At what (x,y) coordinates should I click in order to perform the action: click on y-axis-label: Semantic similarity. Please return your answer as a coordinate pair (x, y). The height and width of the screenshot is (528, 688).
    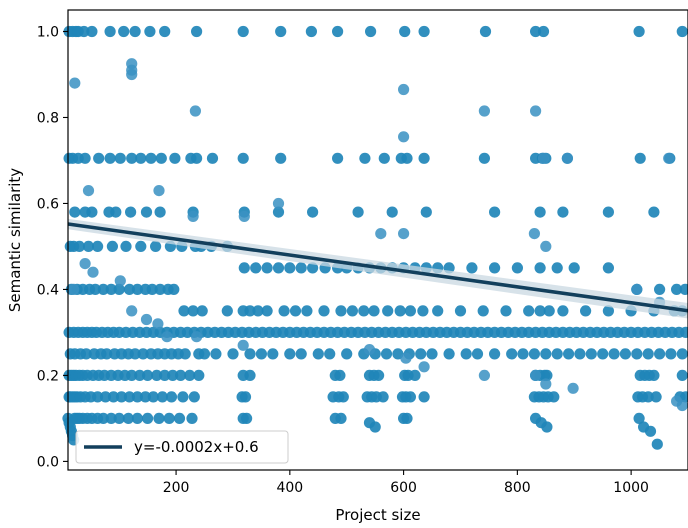
    Looking at the image, I should click on (15, 240).